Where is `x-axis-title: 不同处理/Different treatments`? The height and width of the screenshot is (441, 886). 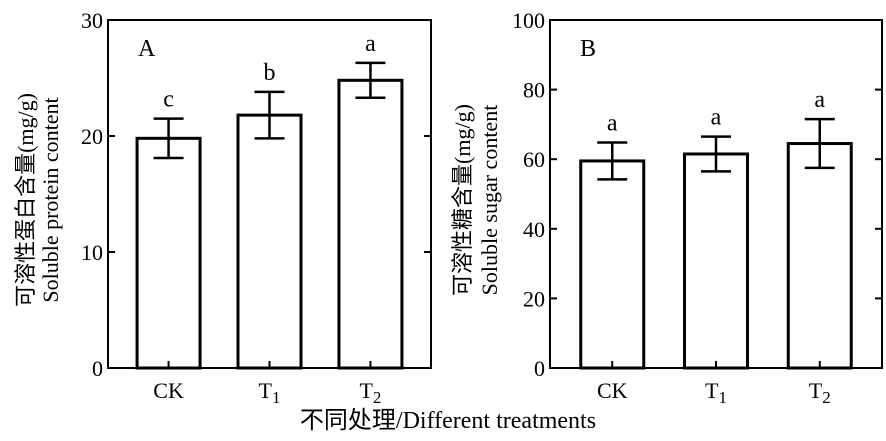
x-axis-title: 不同处理/Different treatments is located at coordinates (448, 420).